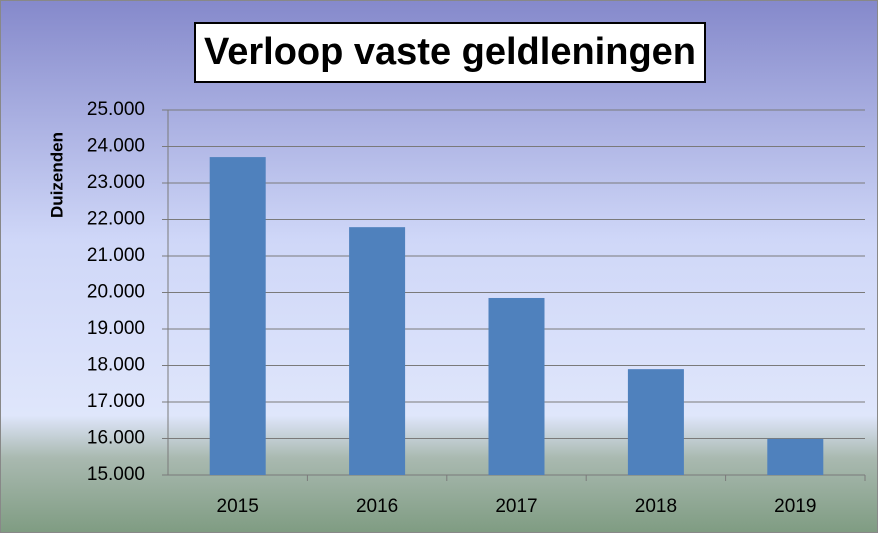 The width and height of the screenshot is (878, 533). What do you see at coordinates (116, 292) in the screenshot?
I see `y-tick-label: 20.000` at bounding box center [116, 292].